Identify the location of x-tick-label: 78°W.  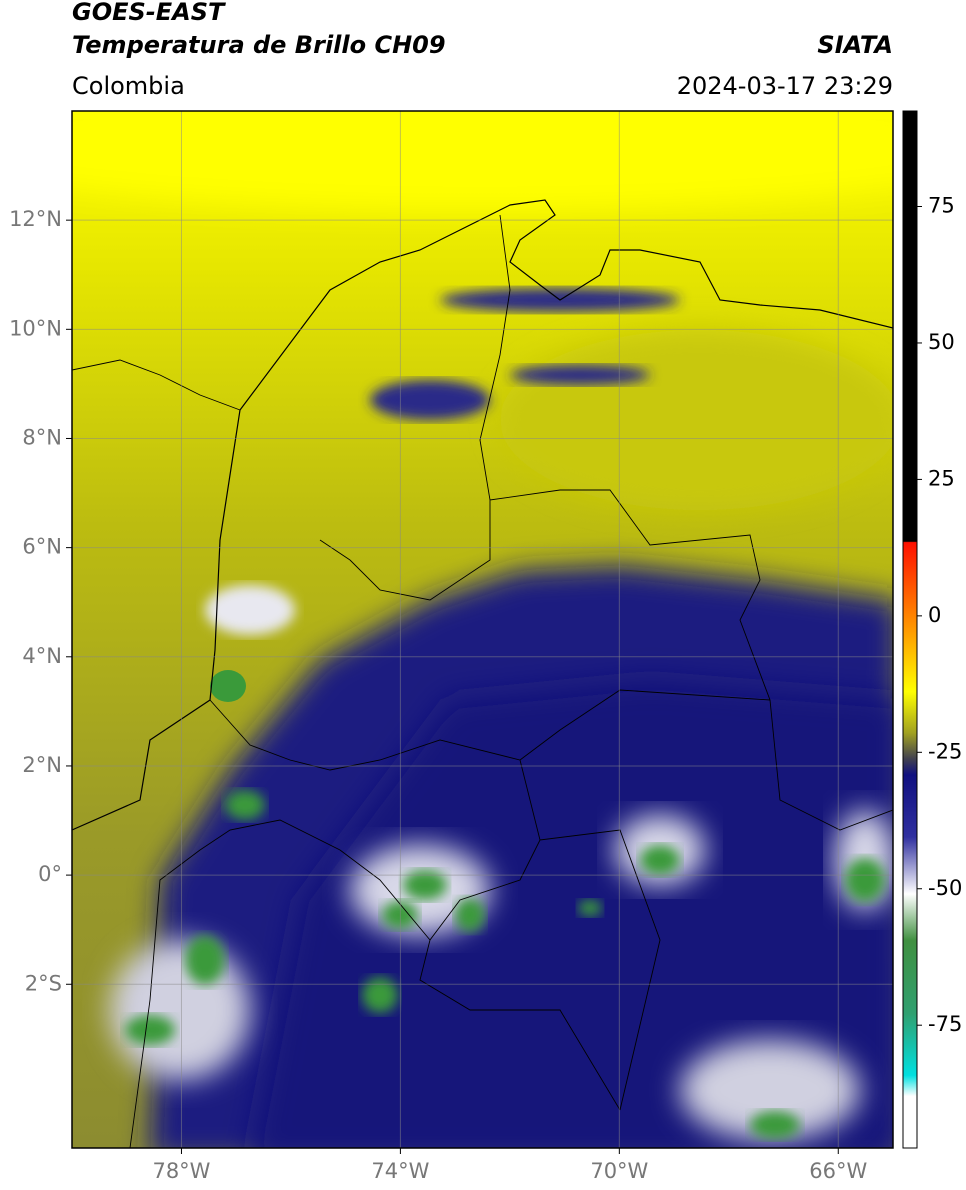
(181, 1171).